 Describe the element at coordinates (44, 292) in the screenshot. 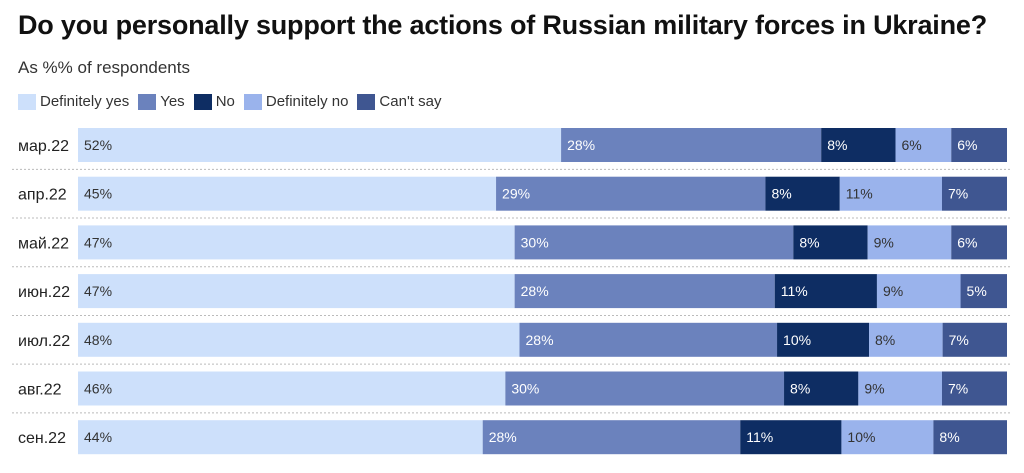

I see `row-label: июн.22` at that location.